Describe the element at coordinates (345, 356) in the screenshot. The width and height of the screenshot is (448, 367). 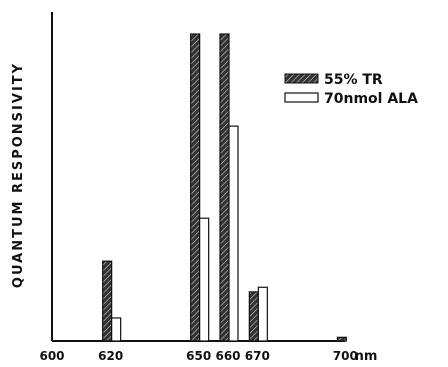
I see `x-tick-label-700: 700` at that location.